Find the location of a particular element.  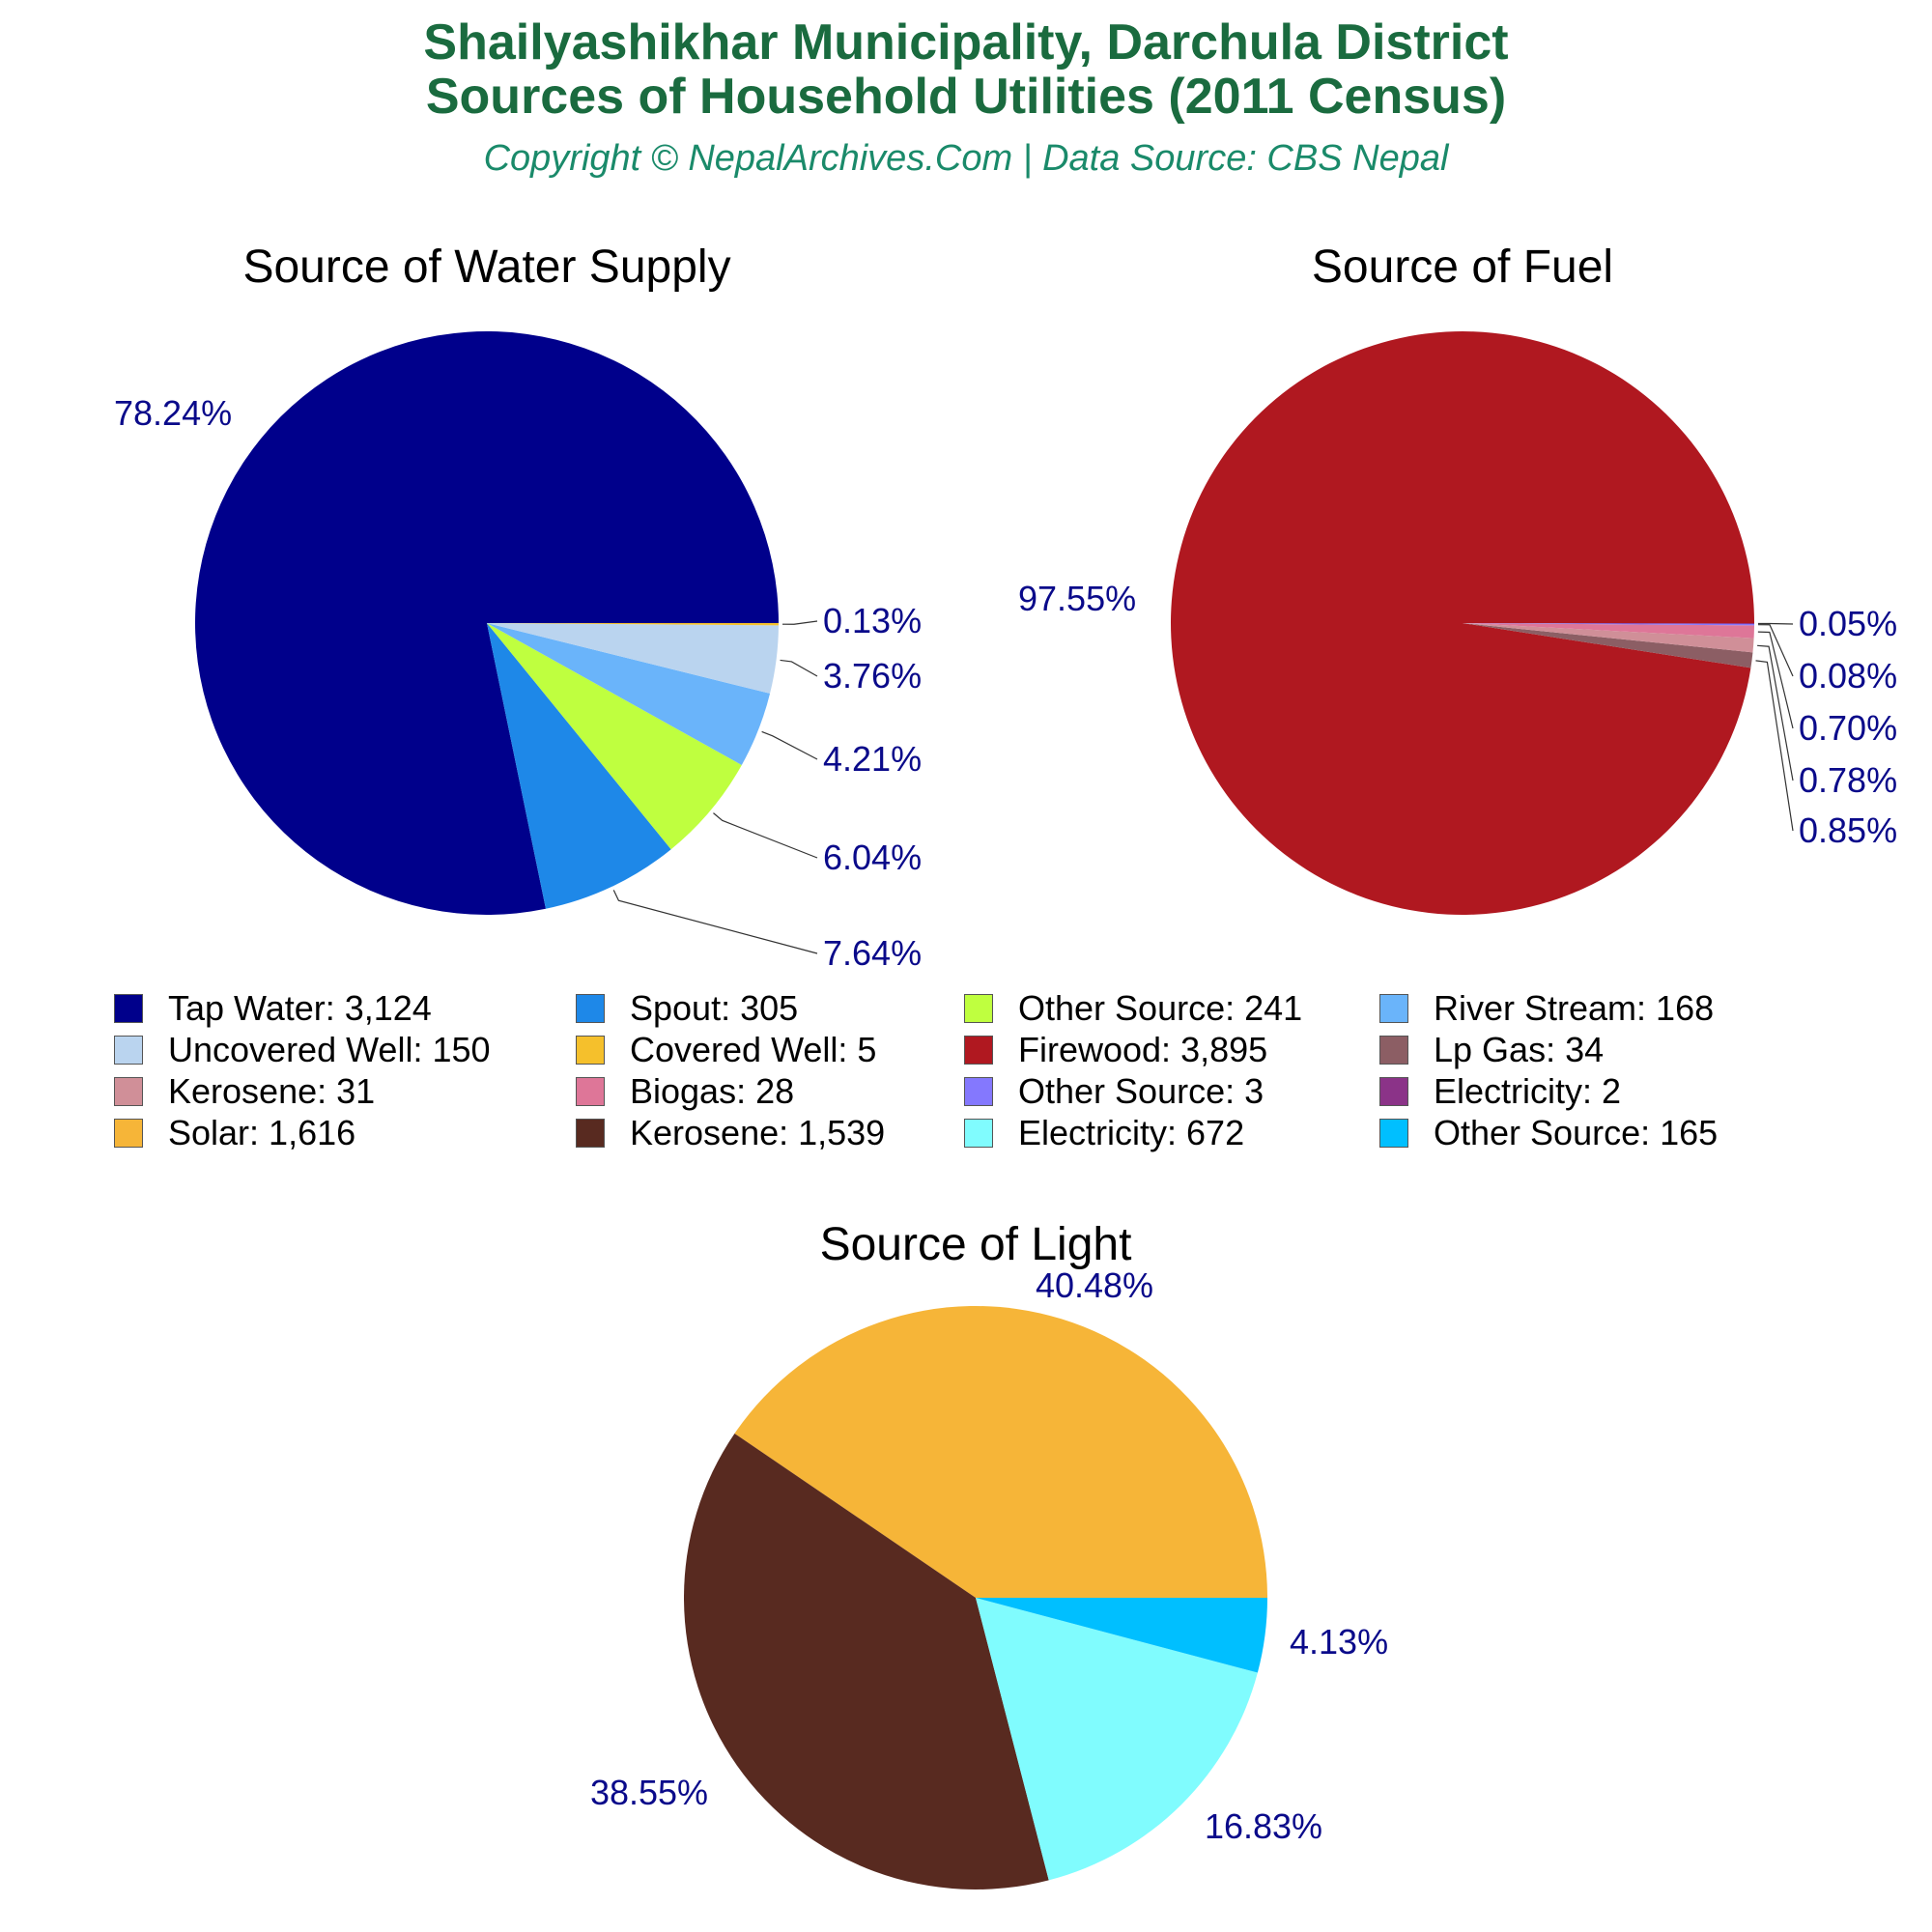

source-of-water-supply-slice-covered-well is located at coordinates (633, 624).